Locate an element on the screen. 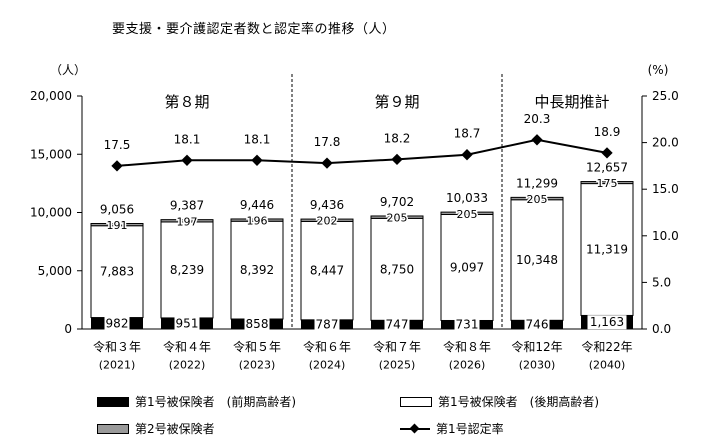 The height and width of the screenshot is (442, 714). x-tick-year: (2040) is located at coordinates (607, 365).